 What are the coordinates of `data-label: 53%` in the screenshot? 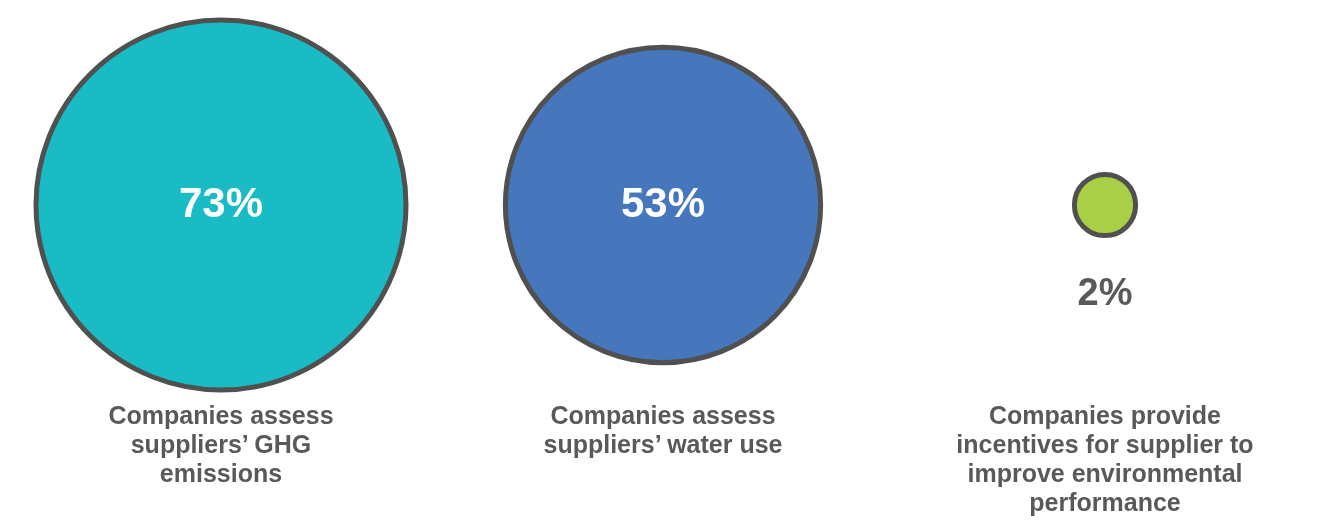 It's located at (663, 202).